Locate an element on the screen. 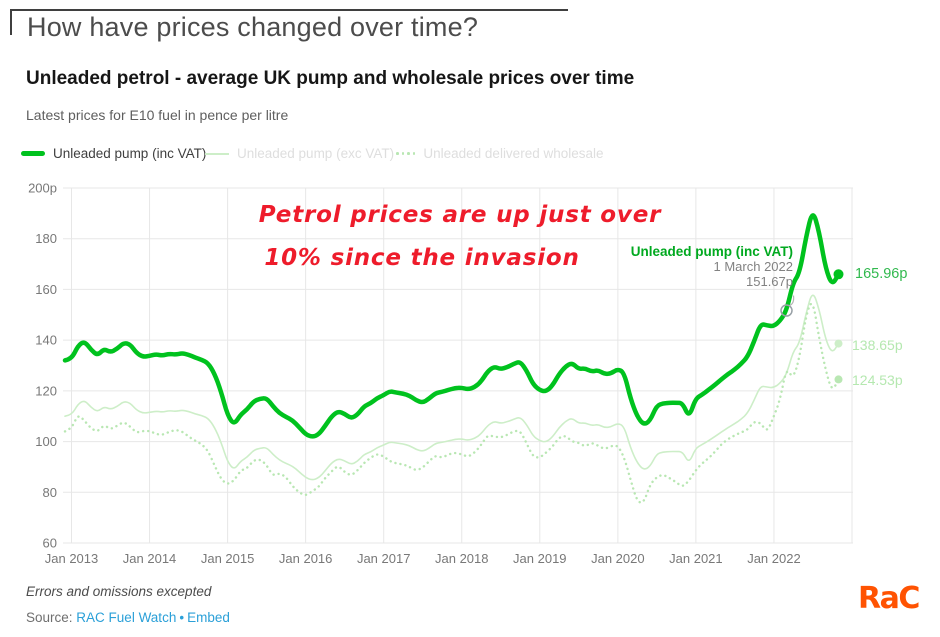  tooltip-value: 151.67p is located at coordinates (769, 281).